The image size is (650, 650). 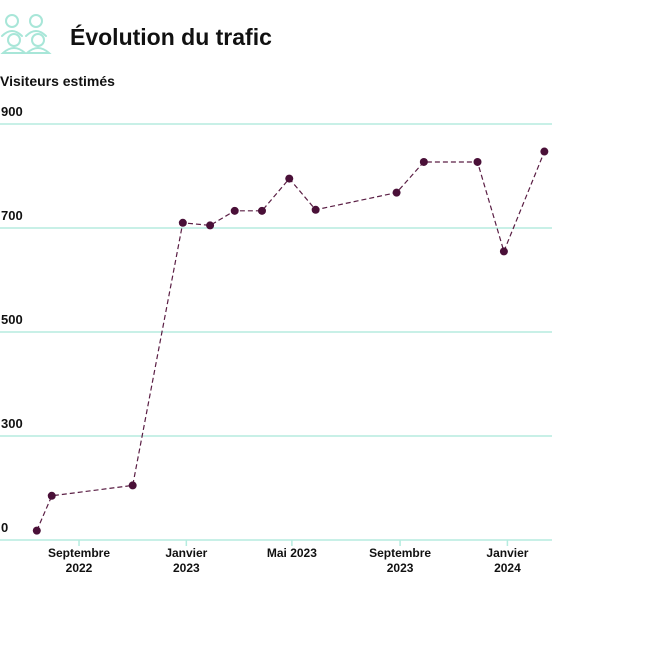 I want to click on y-axis-ticks: 0 300 500 700 900, so click(x=12, y=319).